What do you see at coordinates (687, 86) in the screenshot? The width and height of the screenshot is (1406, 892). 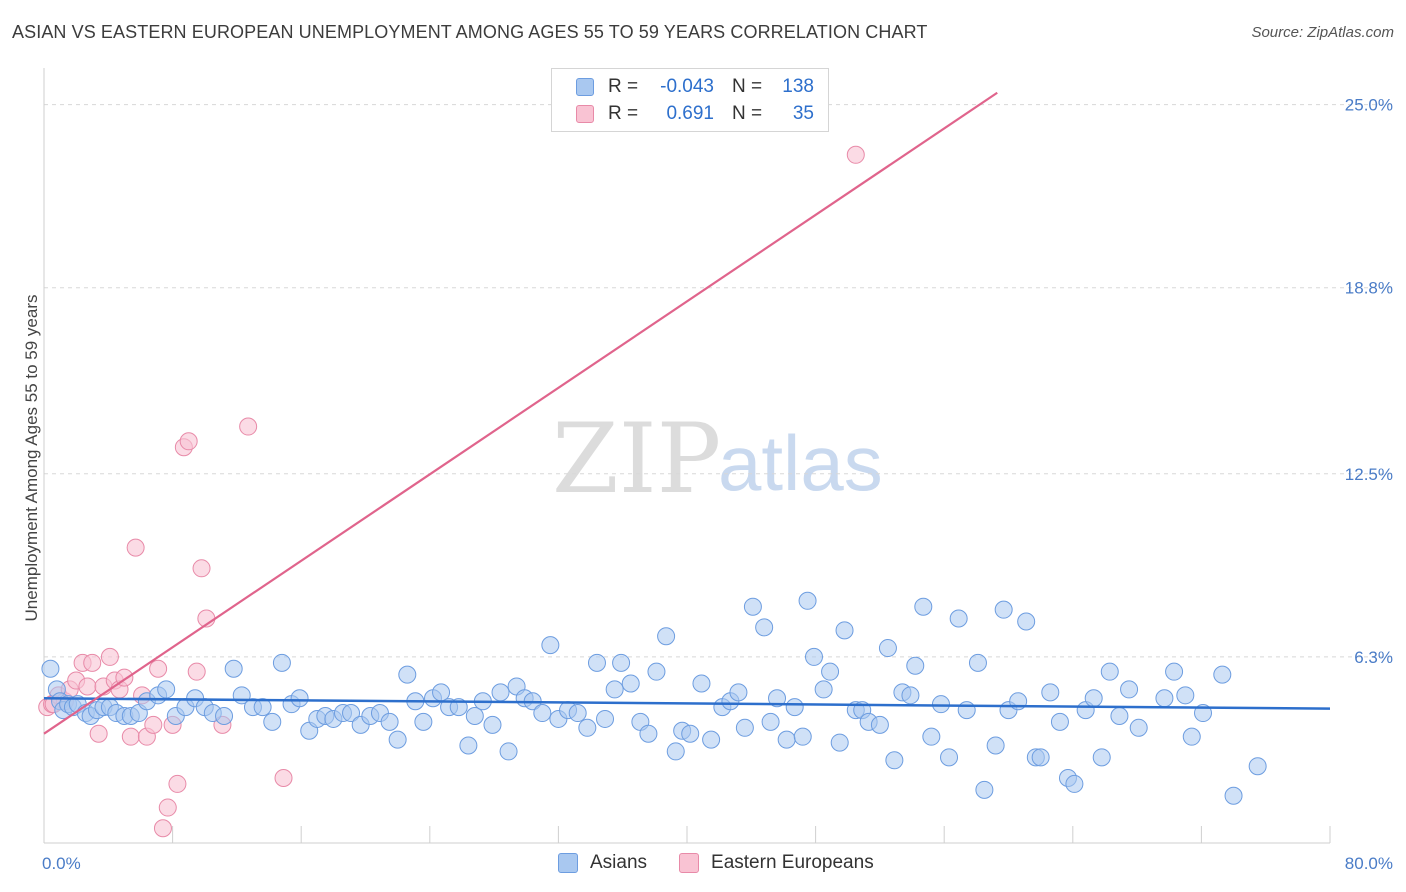 I see `legend-r-value: -0.043` at bounding box center [687, 86].